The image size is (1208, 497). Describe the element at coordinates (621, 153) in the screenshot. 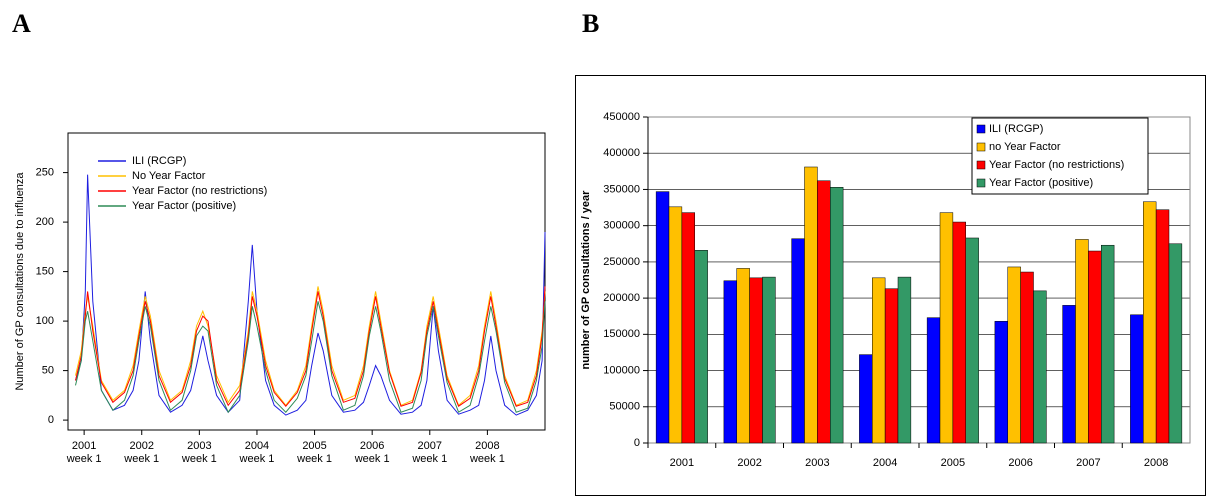

I see `y-tick-label: 400000` at that location.